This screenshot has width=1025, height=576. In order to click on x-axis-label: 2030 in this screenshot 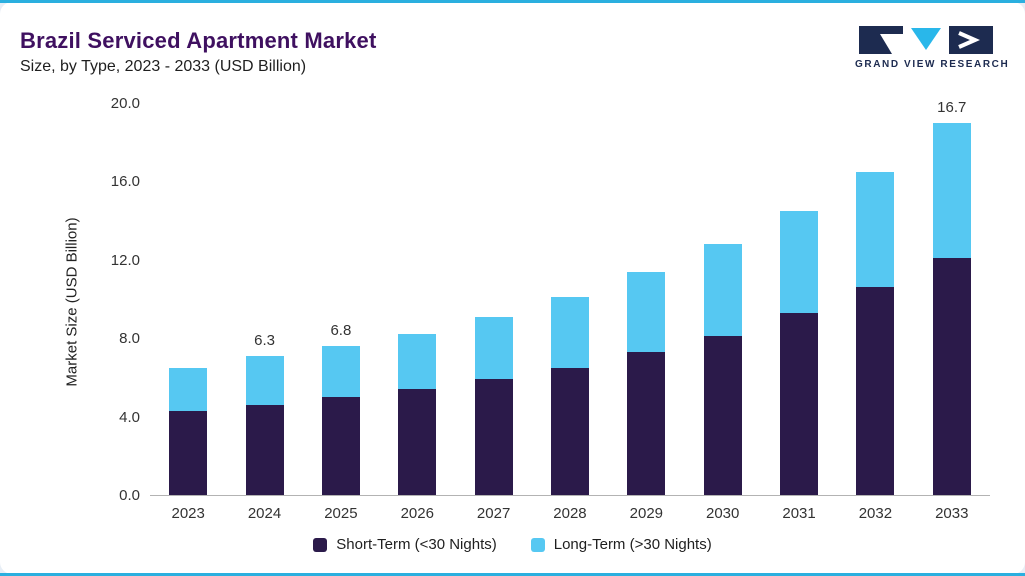, I will do `click(723, 513)`.